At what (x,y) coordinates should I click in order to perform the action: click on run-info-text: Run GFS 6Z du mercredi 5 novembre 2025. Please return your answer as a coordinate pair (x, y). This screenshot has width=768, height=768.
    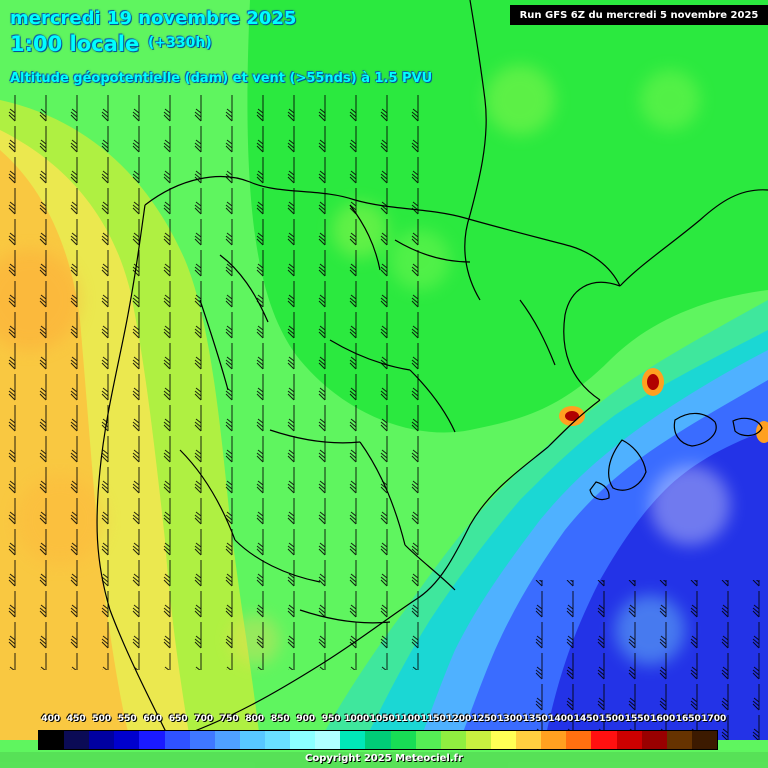
    Looking at the image, I should click on (639, 15).